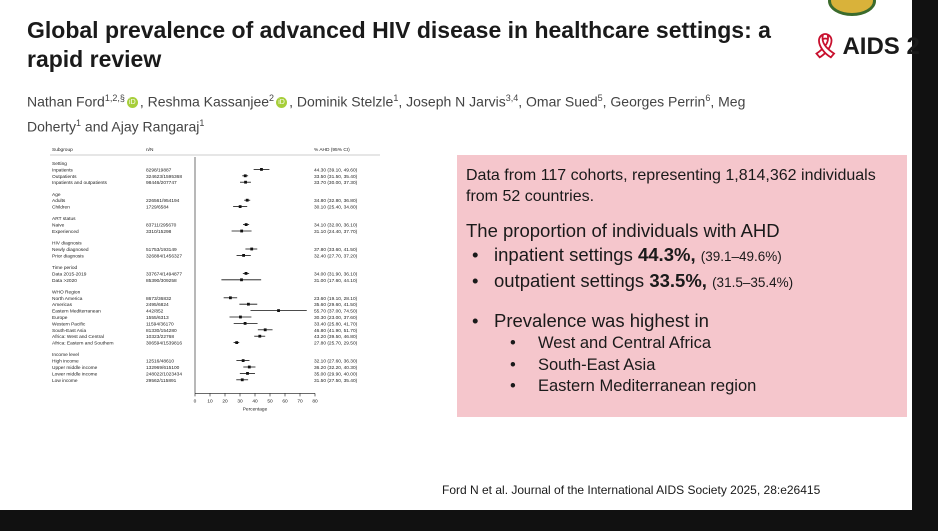  I want to click on author-affiliation: 6, so click(708, 98).